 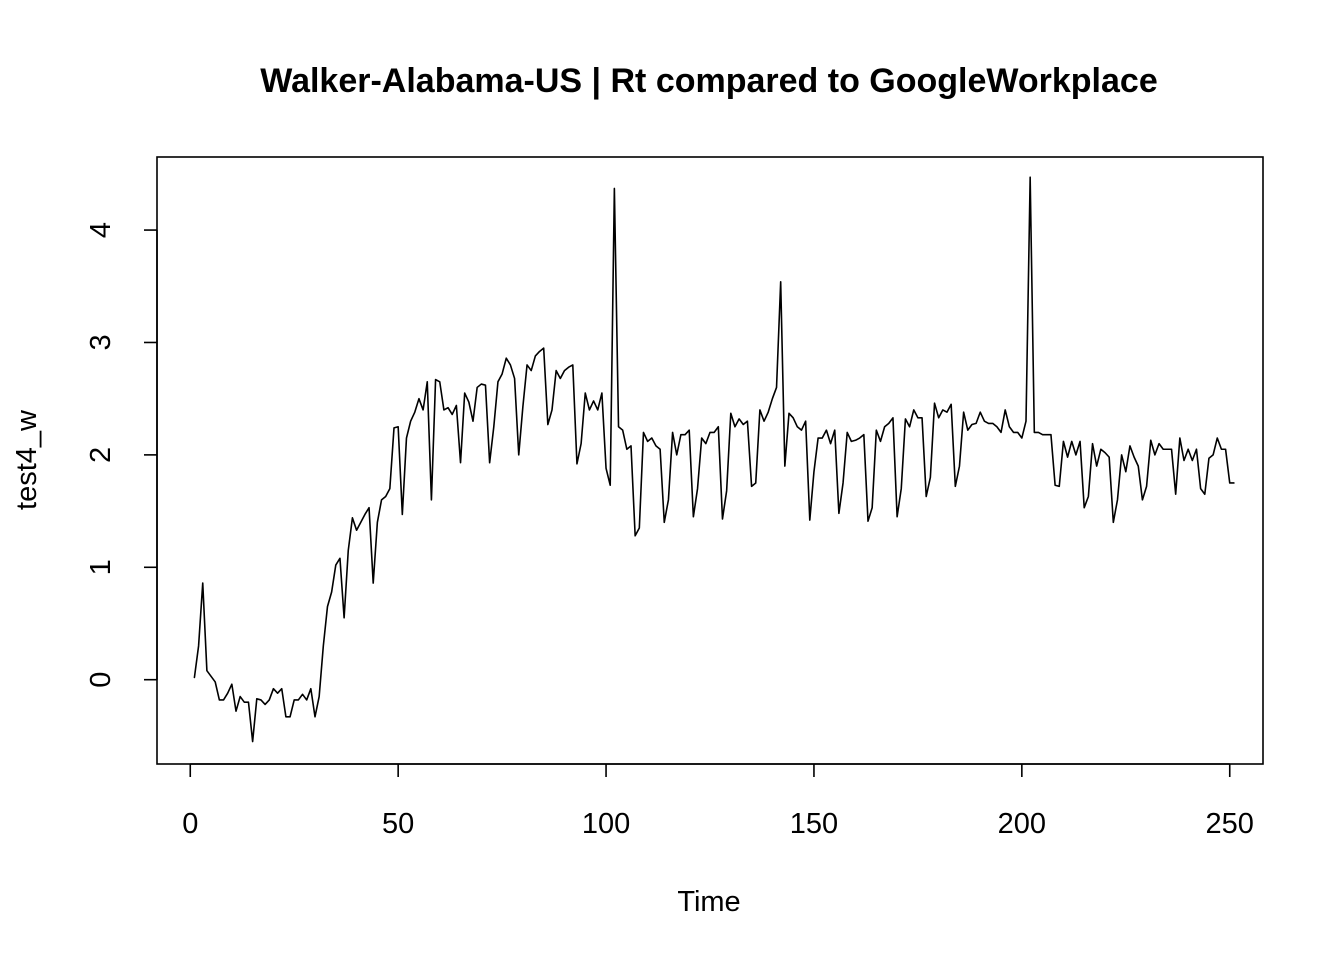 I want to click on x-tick-label: 100, so click(x=606, y=824).